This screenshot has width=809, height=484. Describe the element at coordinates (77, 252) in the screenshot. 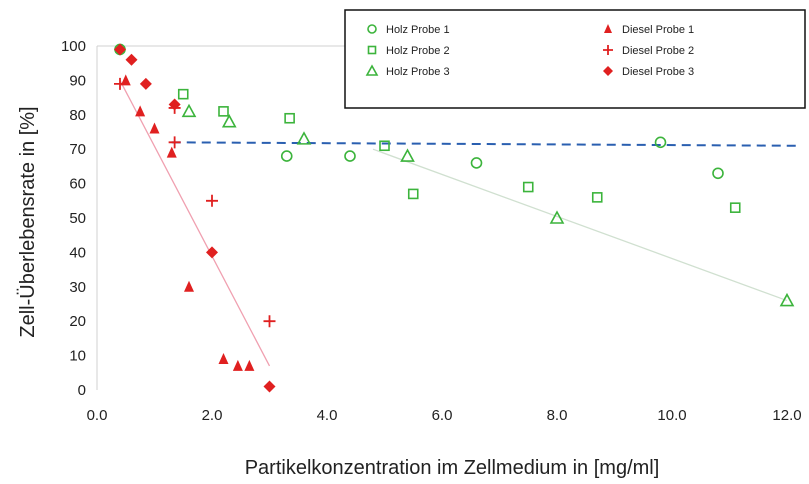

I see `y-tick-label: 40` at that location.